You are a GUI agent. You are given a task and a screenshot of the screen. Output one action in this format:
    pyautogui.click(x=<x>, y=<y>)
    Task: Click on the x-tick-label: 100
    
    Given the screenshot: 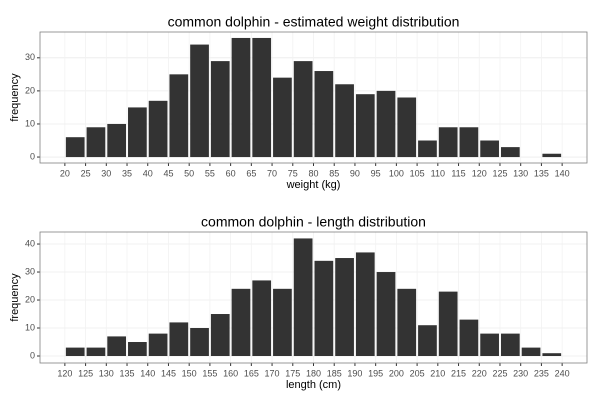 What is the action you would take?
    pyautogui.click(x=396, y=173)
    